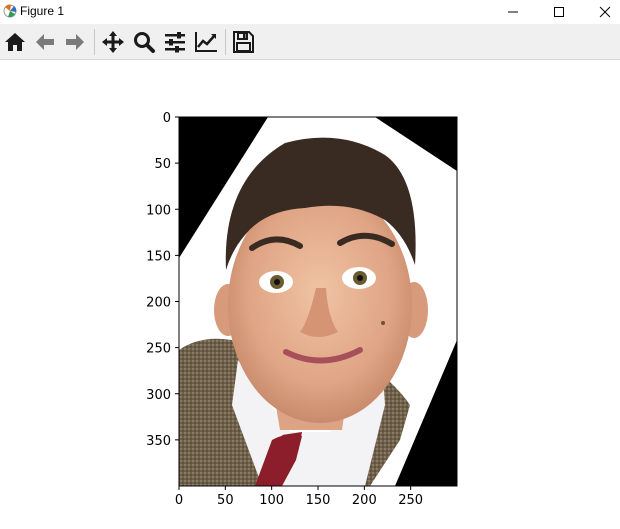  Describe the element at coordinates (278, 460) in the screenshot. I see `tie` at that location.